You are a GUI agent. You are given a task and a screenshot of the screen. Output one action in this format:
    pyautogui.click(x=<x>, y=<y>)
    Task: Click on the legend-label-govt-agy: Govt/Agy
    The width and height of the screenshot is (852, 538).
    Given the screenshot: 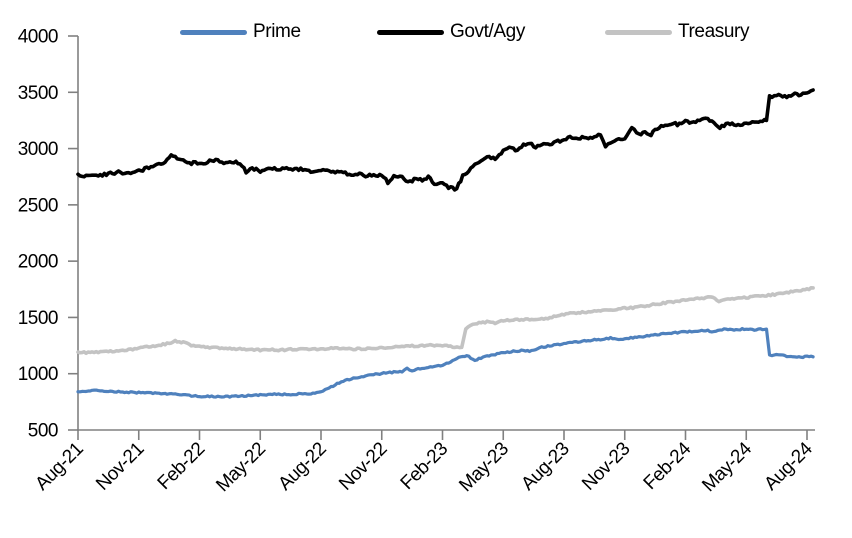 What is the action you would take?
    pyautogui.click(x=487, y=31)
    